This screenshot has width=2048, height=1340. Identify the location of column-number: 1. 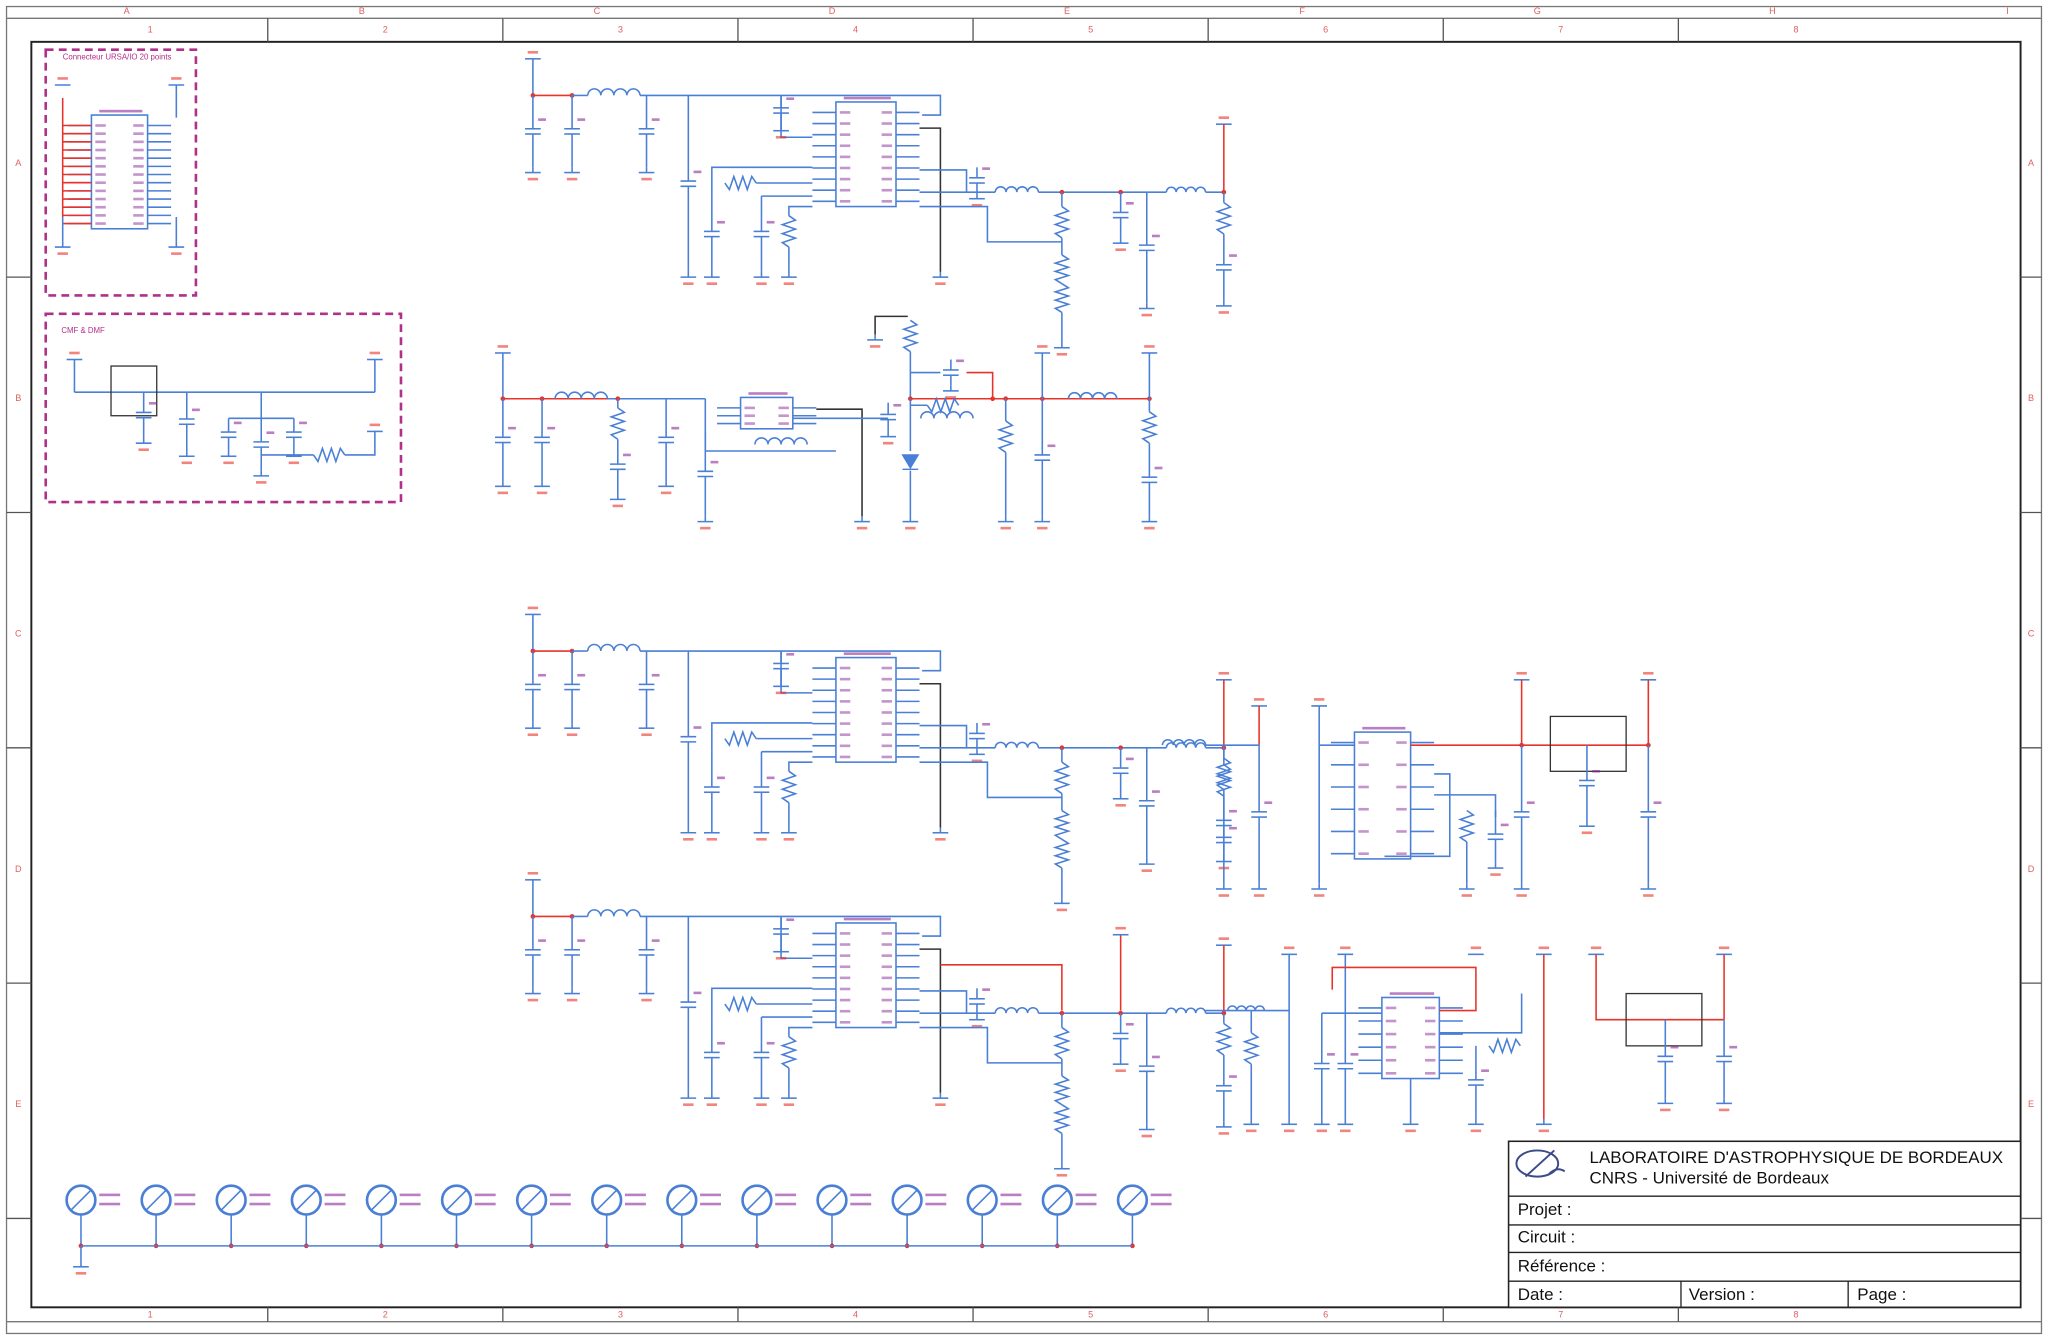
(150, 29).